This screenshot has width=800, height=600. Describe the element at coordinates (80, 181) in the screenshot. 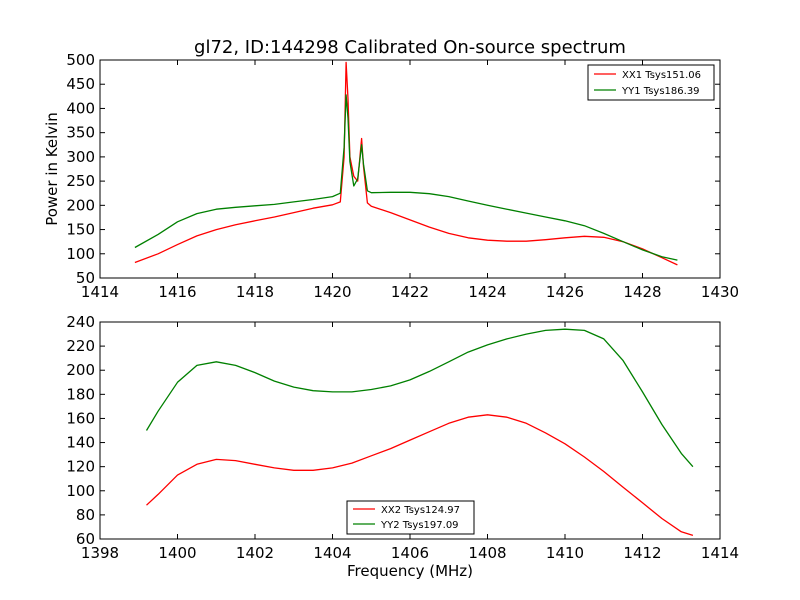

I see `chart0-ytick-label: 250` at that location.